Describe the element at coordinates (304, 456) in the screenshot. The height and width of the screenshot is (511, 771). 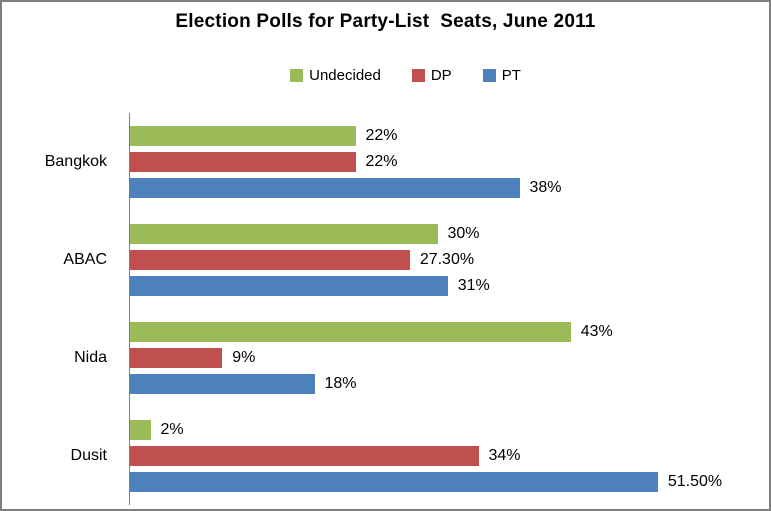
I see `bar-dp-dusit` at that location.